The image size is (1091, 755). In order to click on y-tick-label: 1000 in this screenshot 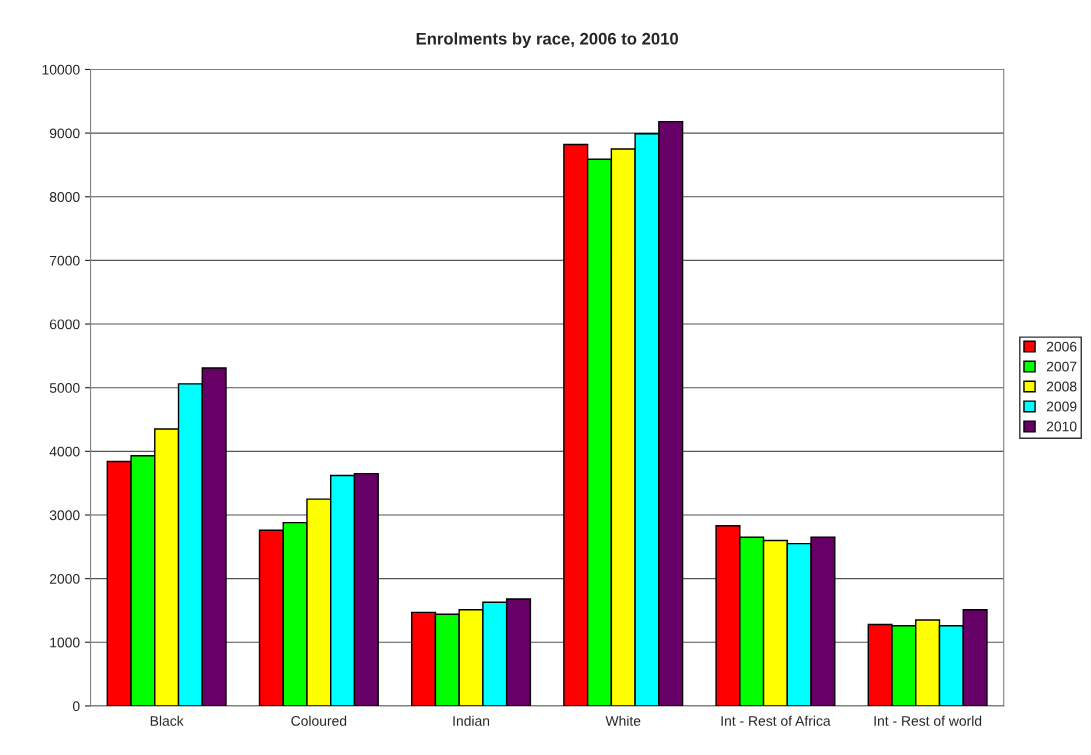, I will do `click(65, 642)`.